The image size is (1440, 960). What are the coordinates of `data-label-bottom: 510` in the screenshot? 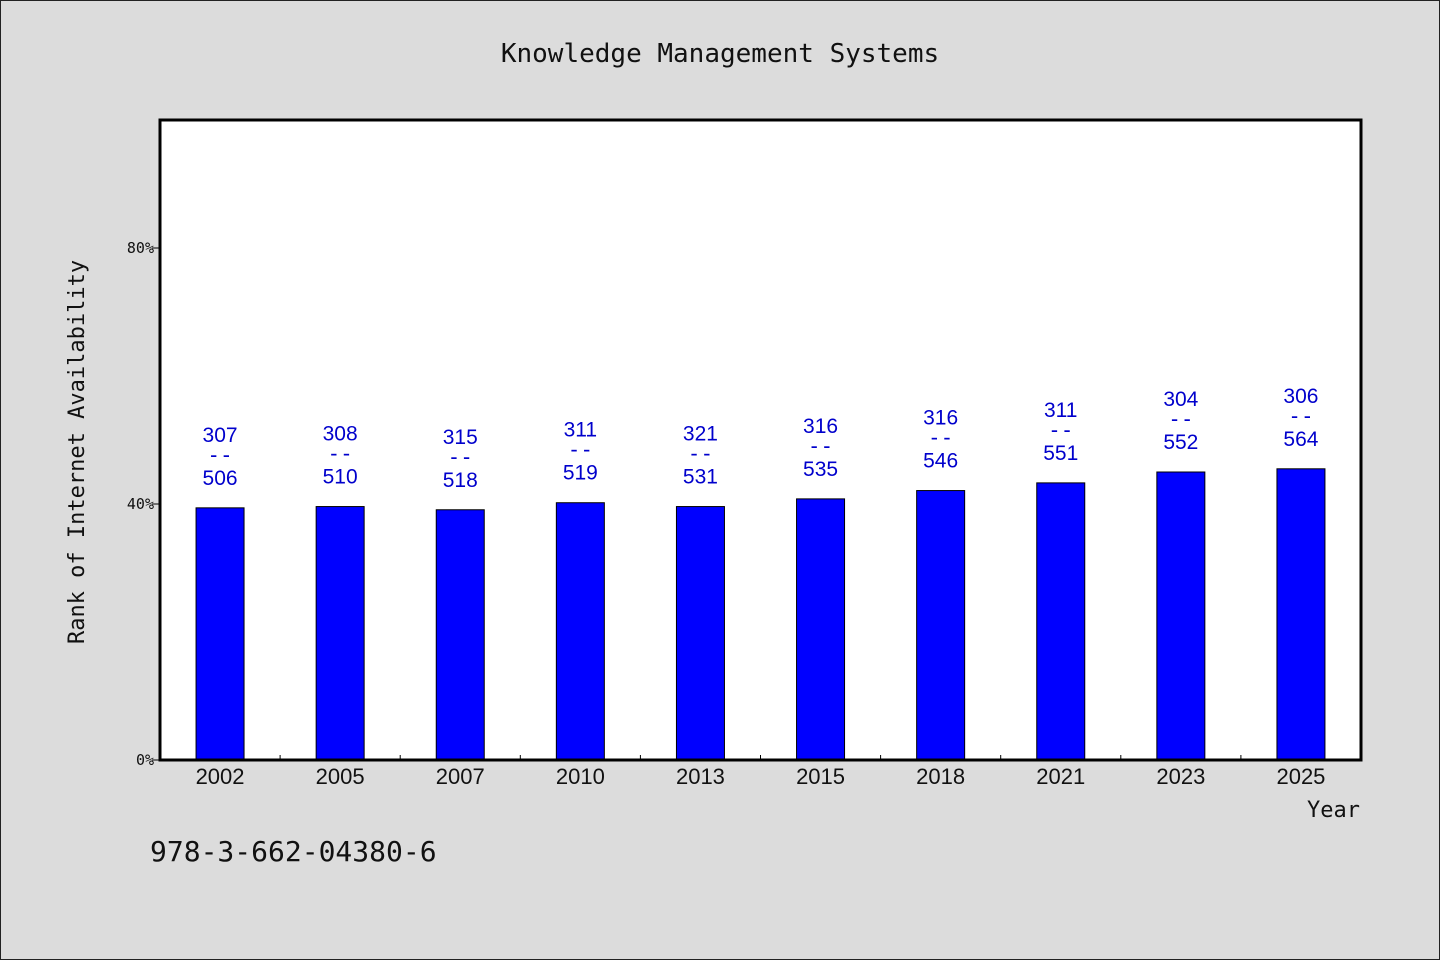 It's located at (340, 477).